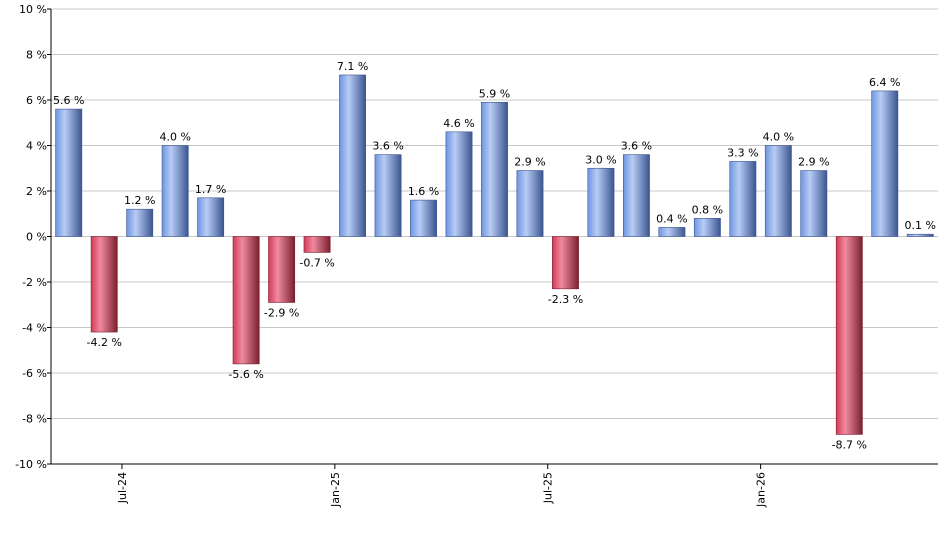  What do you see at coordinates (122, 488) in the screenshot?
I see `x-tick-label: Jul-24` at bounding box center [122, 488].